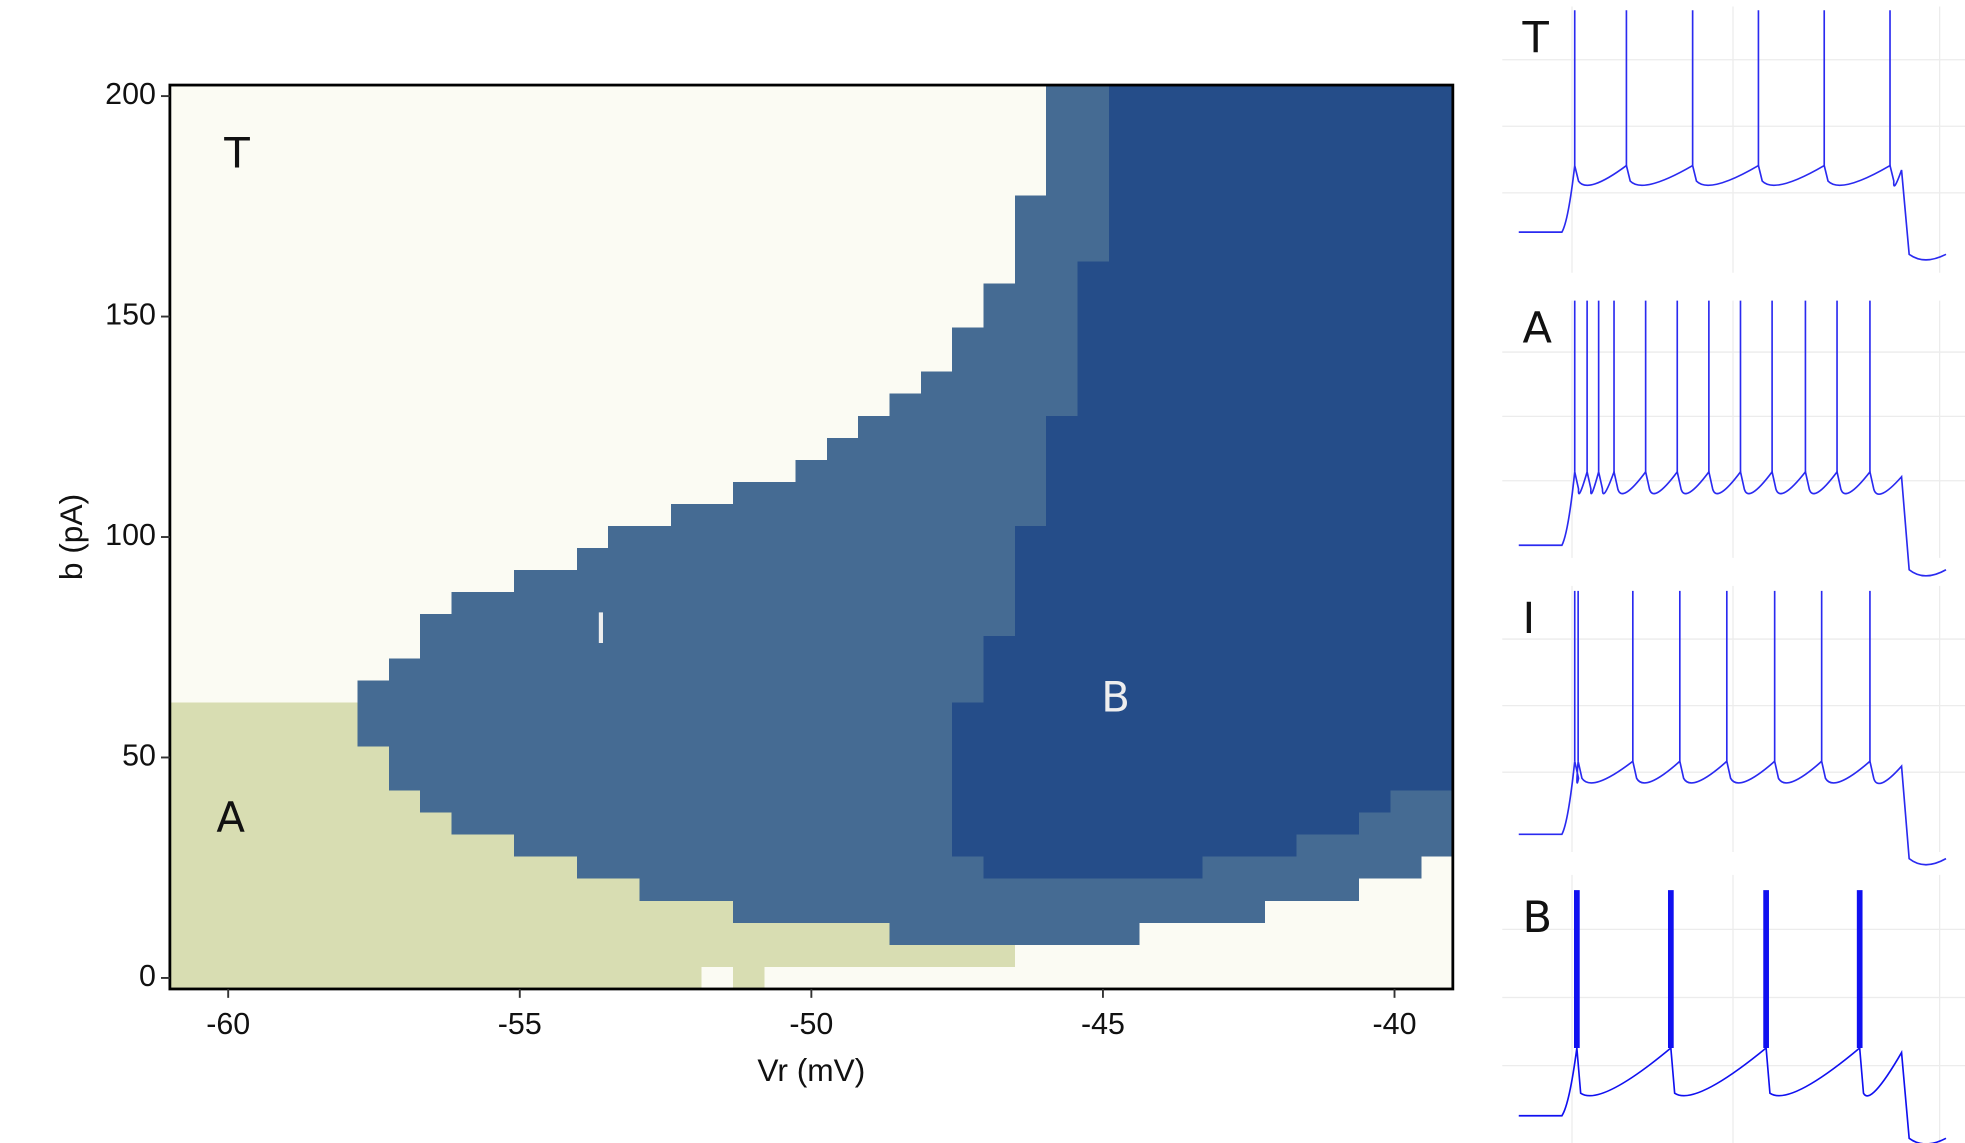 Image resolution: width=1965 pixels, height=1143 pixels. What do you see at coordinates (1733, 438) in the screenshot?
I see `trace-panel: A` at bounding box center [1733, 438].